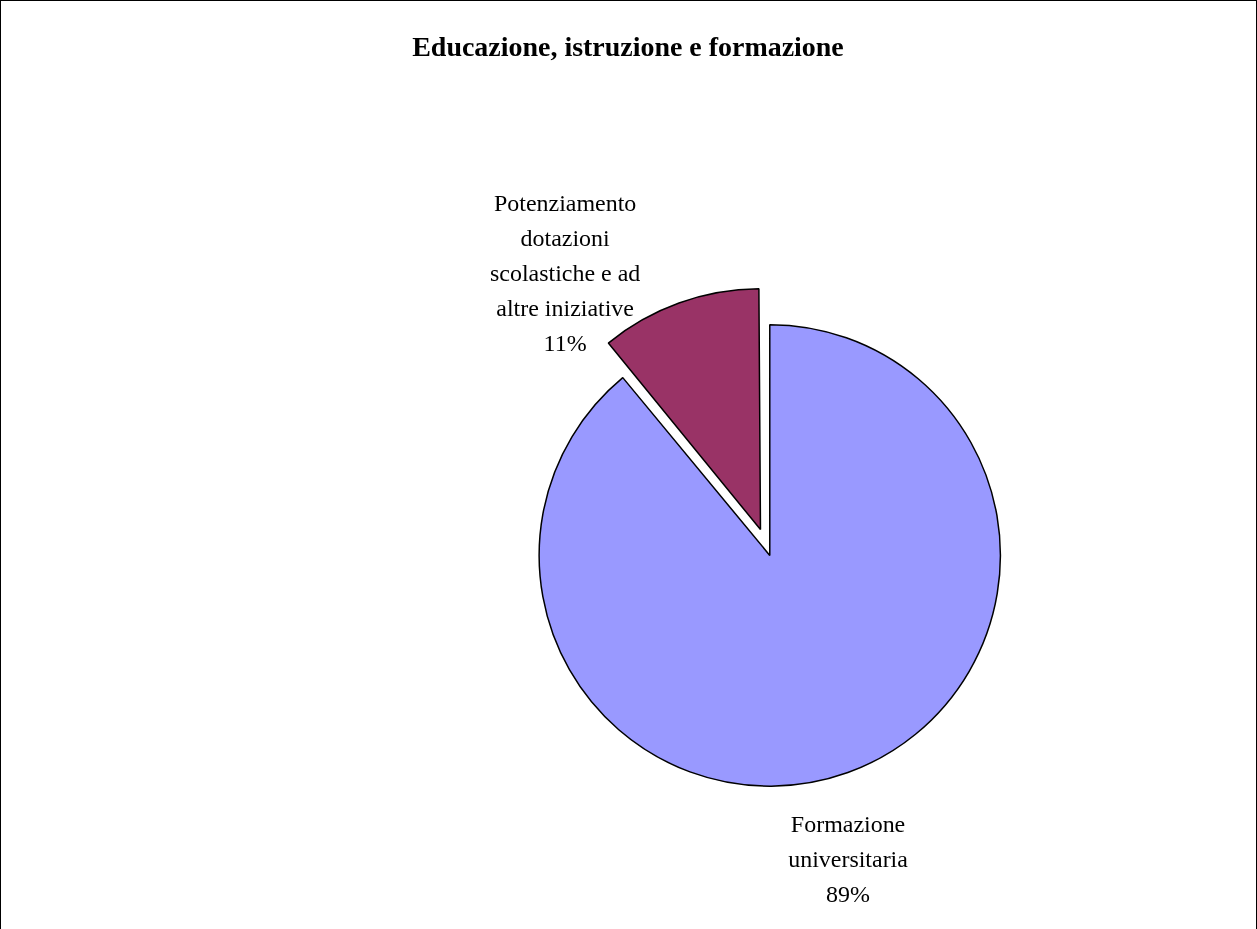 Image resolution: width=1257 pixels, height=929 pixels. What do you see at coordinates (848, 842) in the screenshot?
I see `slice-label: Formazione universitaria` at bounding box center [848, 842].